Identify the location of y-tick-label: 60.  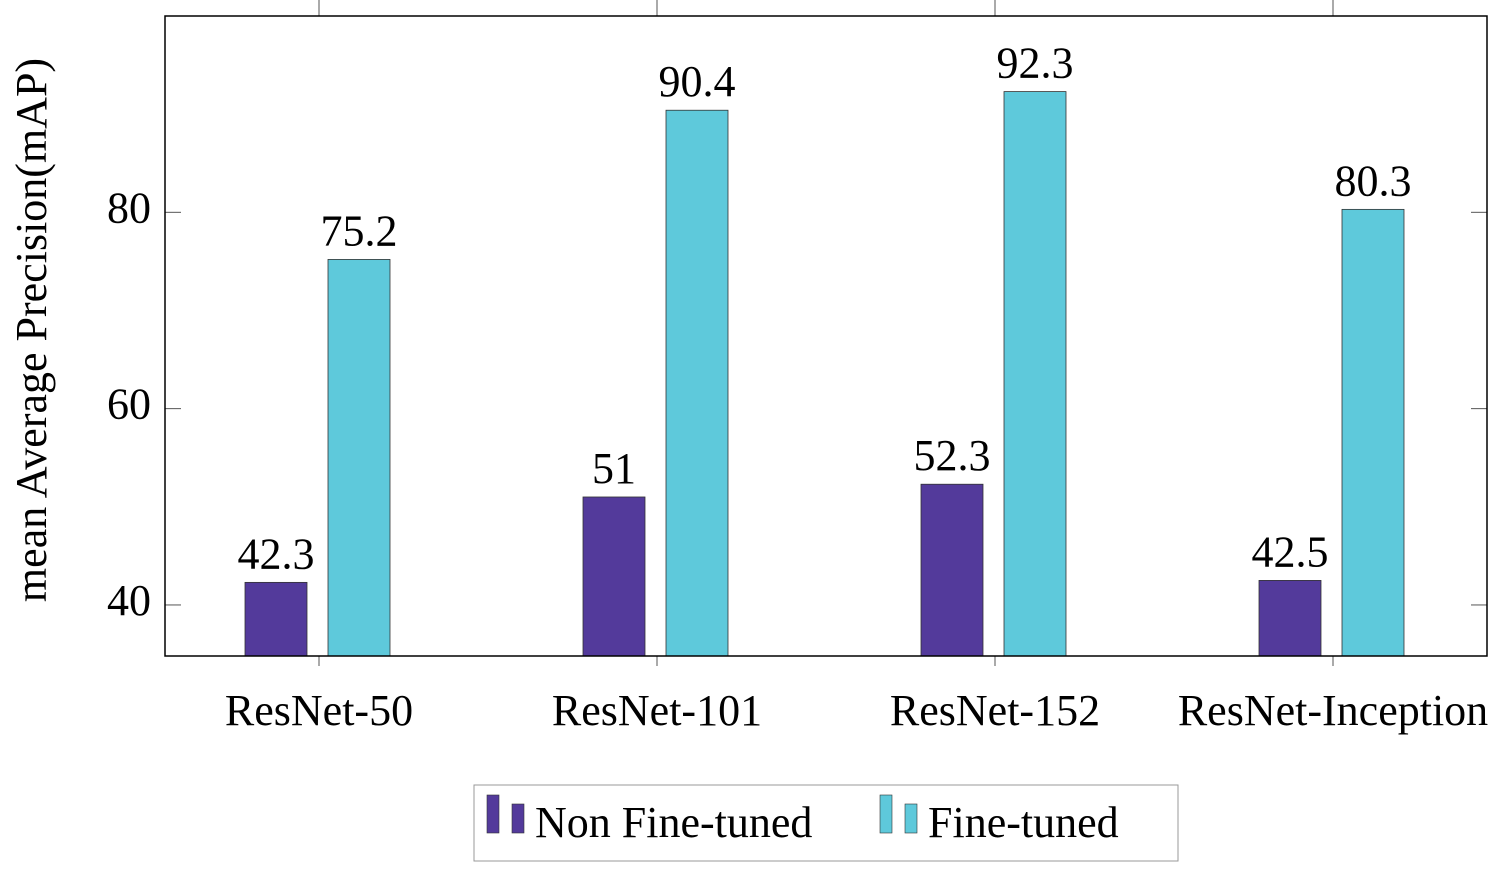
(129, 404).